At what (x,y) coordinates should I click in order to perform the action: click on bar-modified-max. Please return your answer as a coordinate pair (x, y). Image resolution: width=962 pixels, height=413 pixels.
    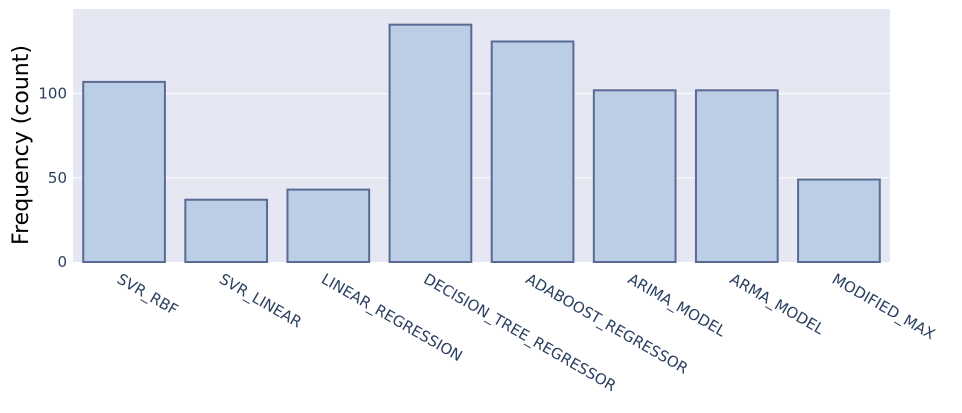
    Looking at the image, I should click on (839, 220).